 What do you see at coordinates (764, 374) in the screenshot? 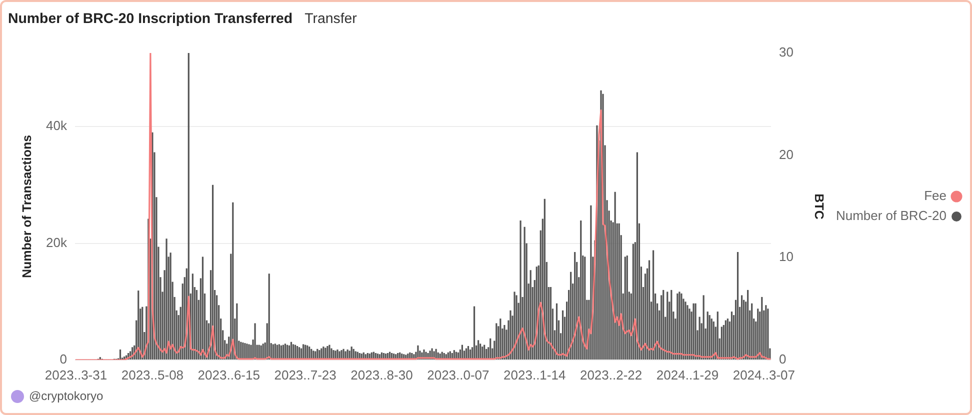
I see `x-tick-label: 2024..3-07` at bounding box center [764, 374].